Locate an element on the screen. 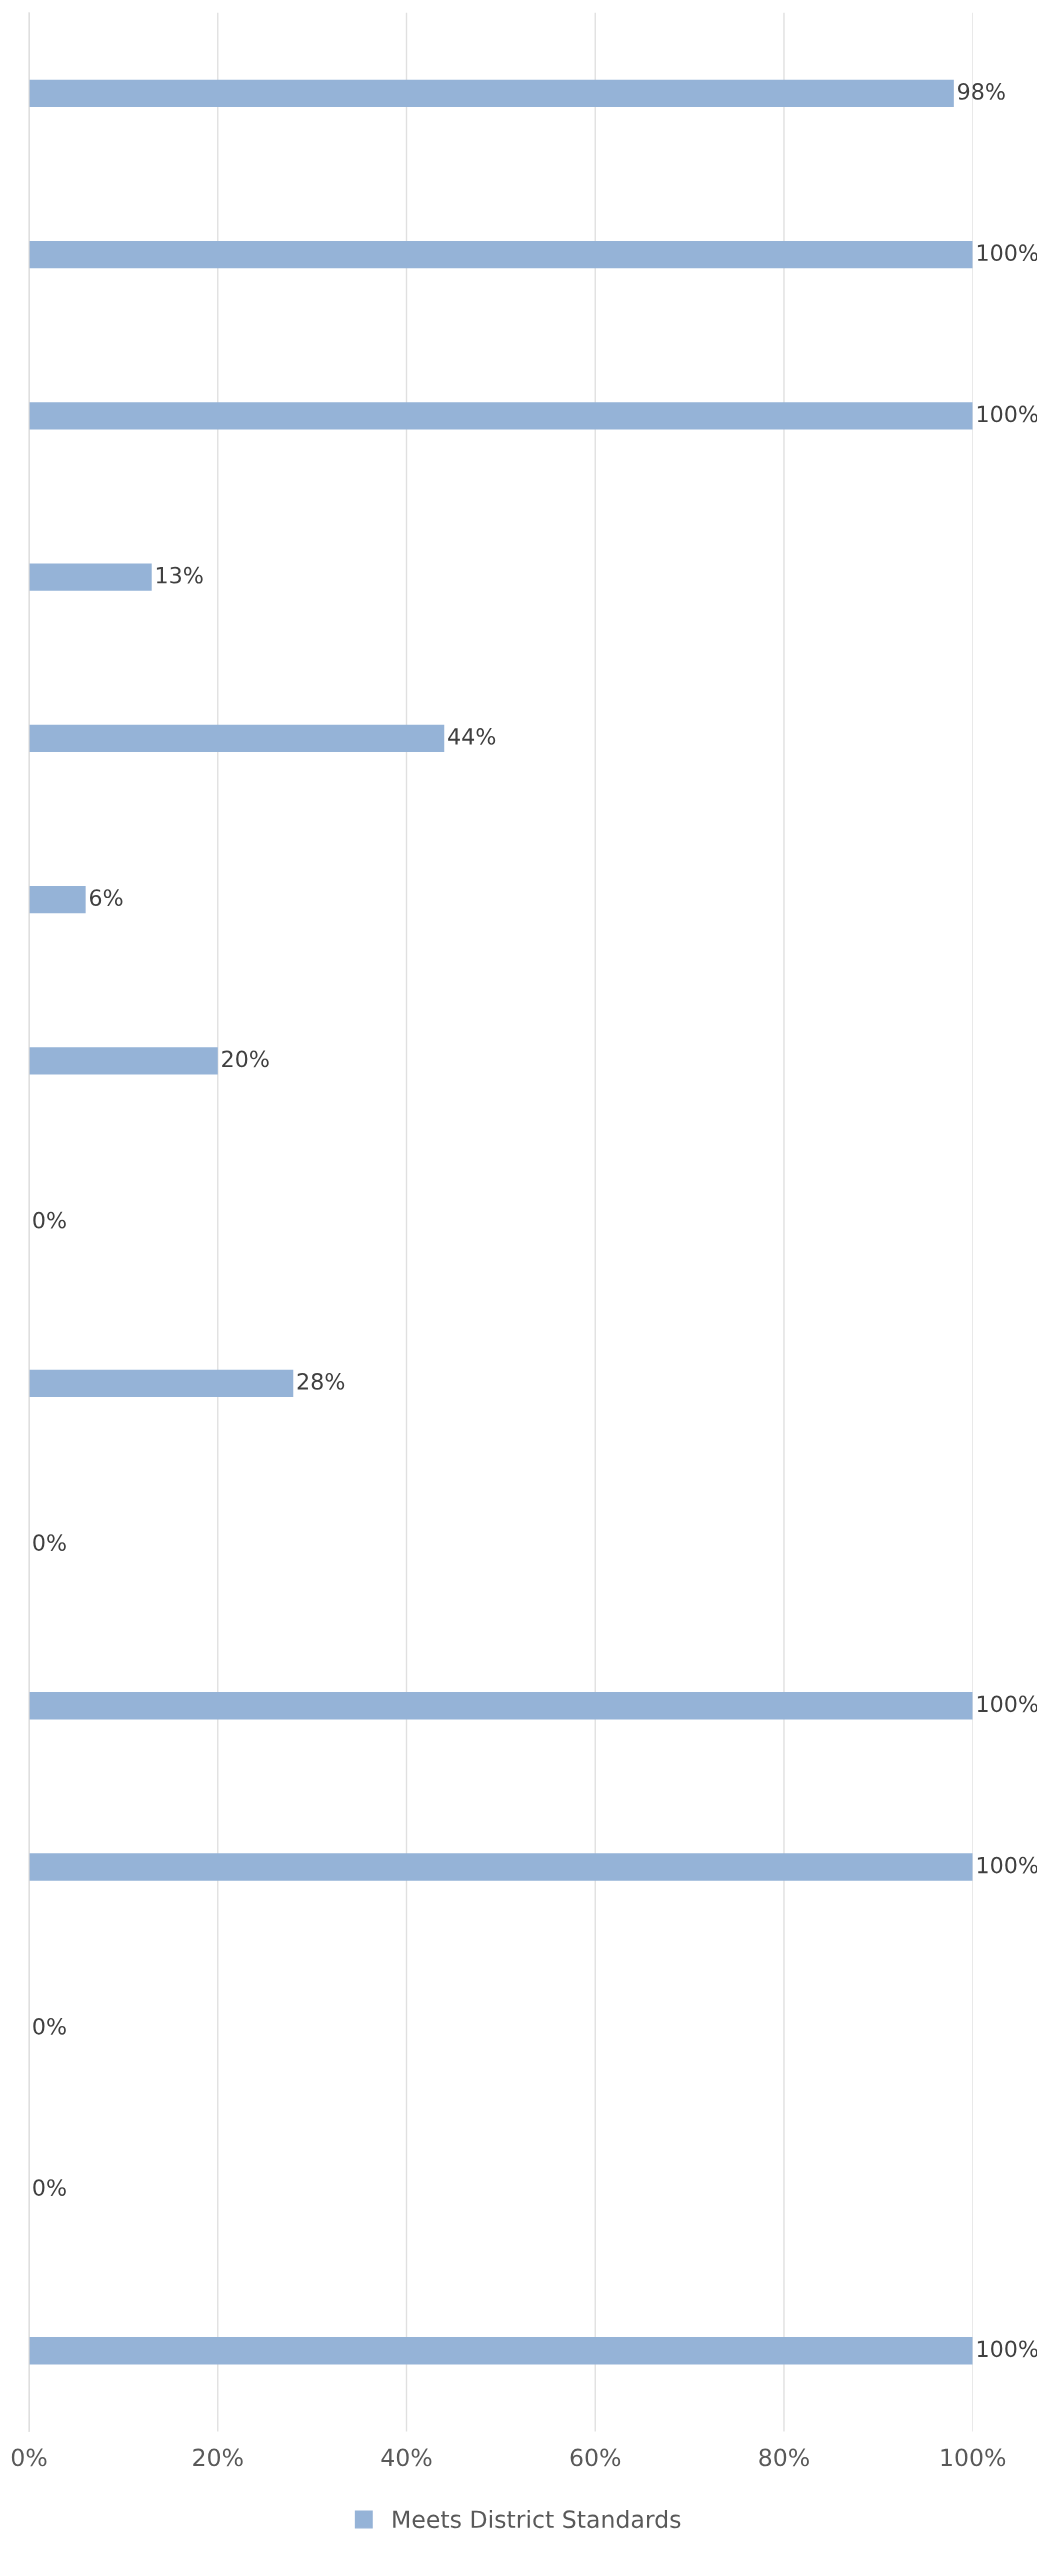  x-tick-label: 60% is located at coordinates (595, 2457).